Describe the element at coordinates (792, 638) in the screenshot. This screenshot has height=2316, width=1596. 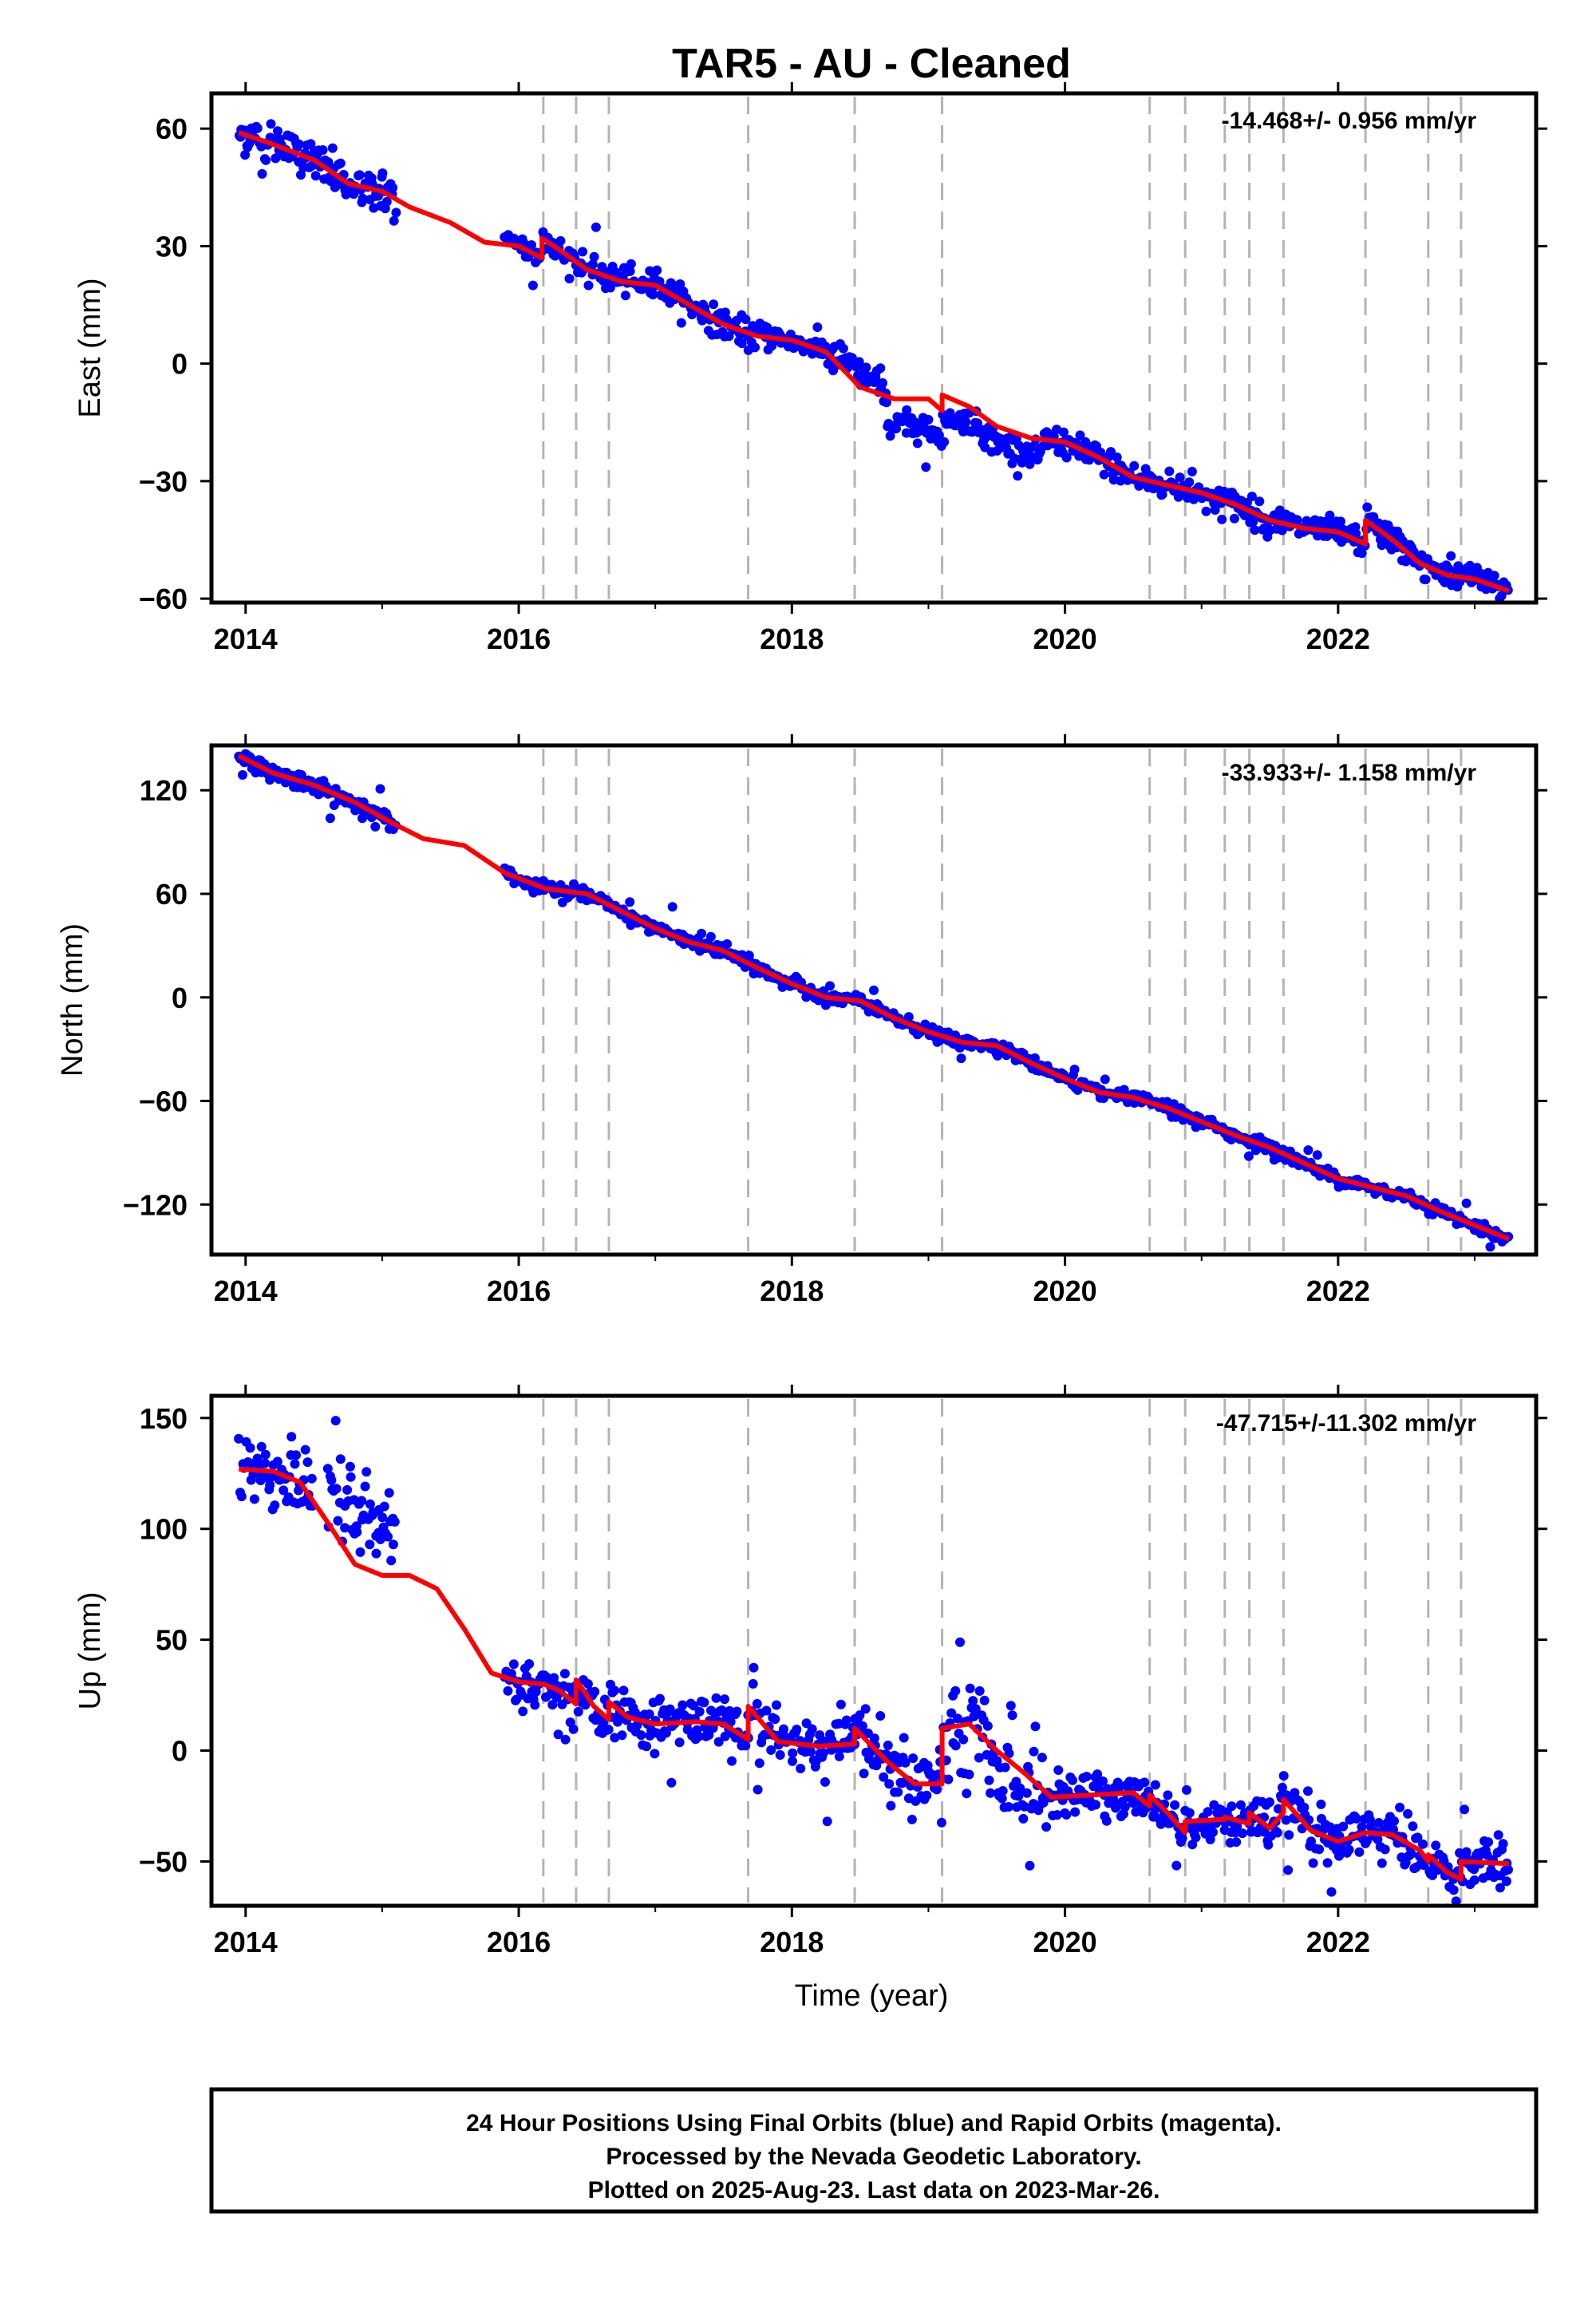
I see `east-x-tick-label: 2018` at that location.